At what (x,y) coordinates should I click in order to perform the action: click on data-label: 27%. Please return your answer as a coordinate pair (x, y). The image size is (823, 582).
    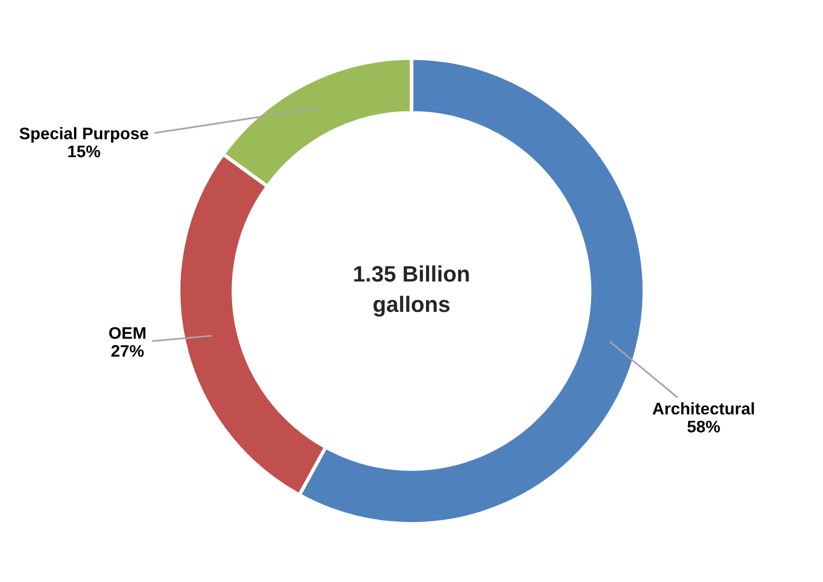
    Looking at the image, I should click on (127, 351).